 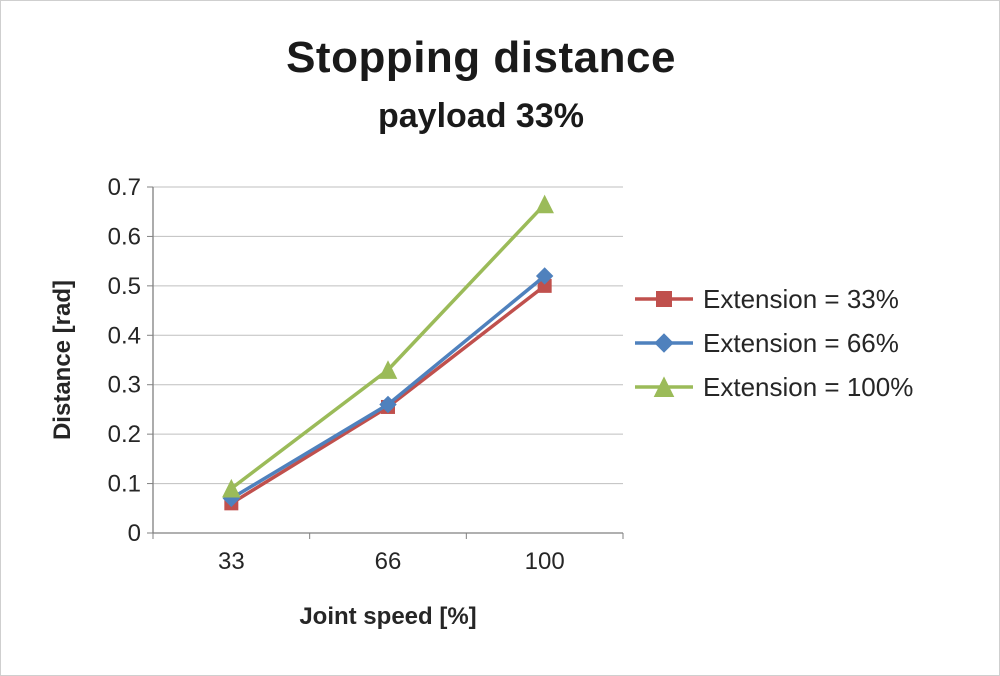 I want to click on y-tick-label: 0.1, so click(x=124, y=484).